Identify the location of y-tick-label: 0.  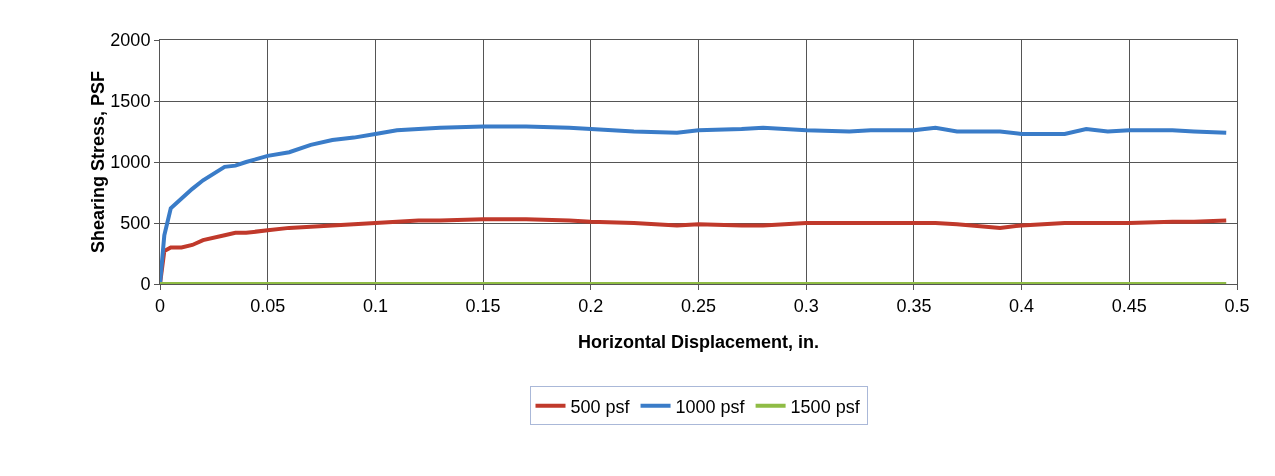
(145, 284).